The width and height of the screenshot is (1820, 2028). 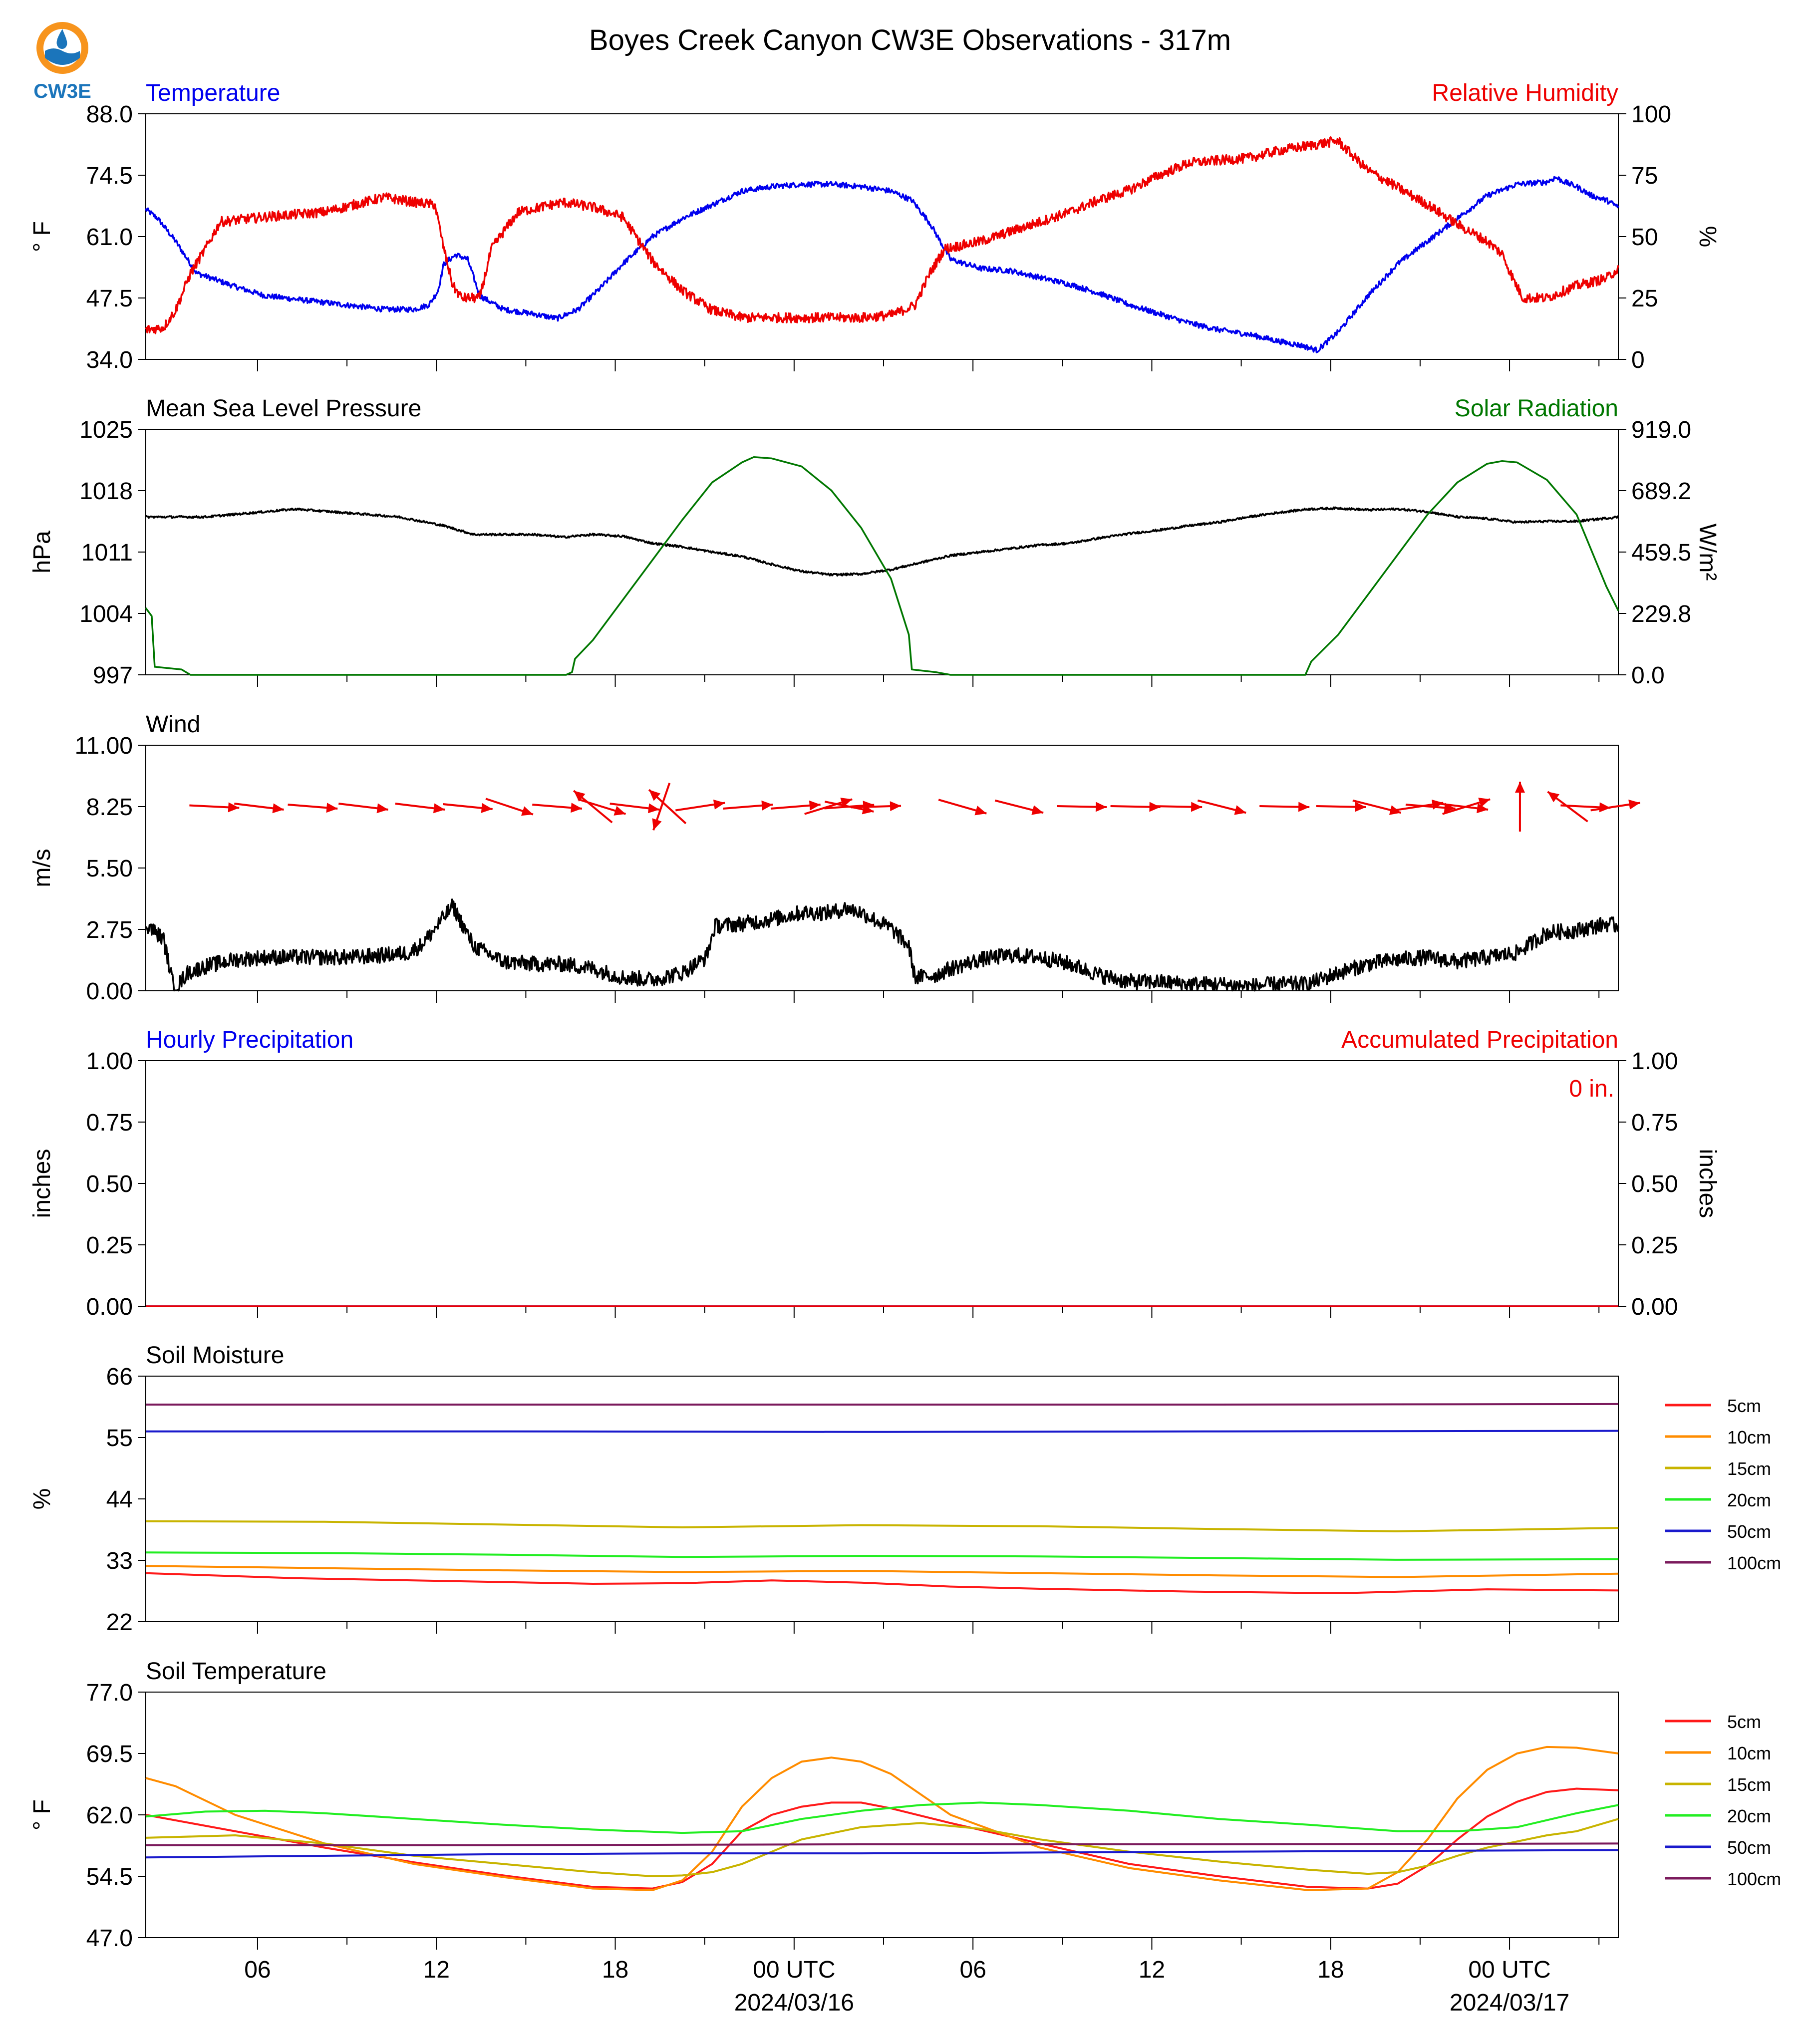 What do you see at coordinates (119, 1561) in the screenshot?
I see `y-tick-label-left: 33` at bounding box center [119, 1561].